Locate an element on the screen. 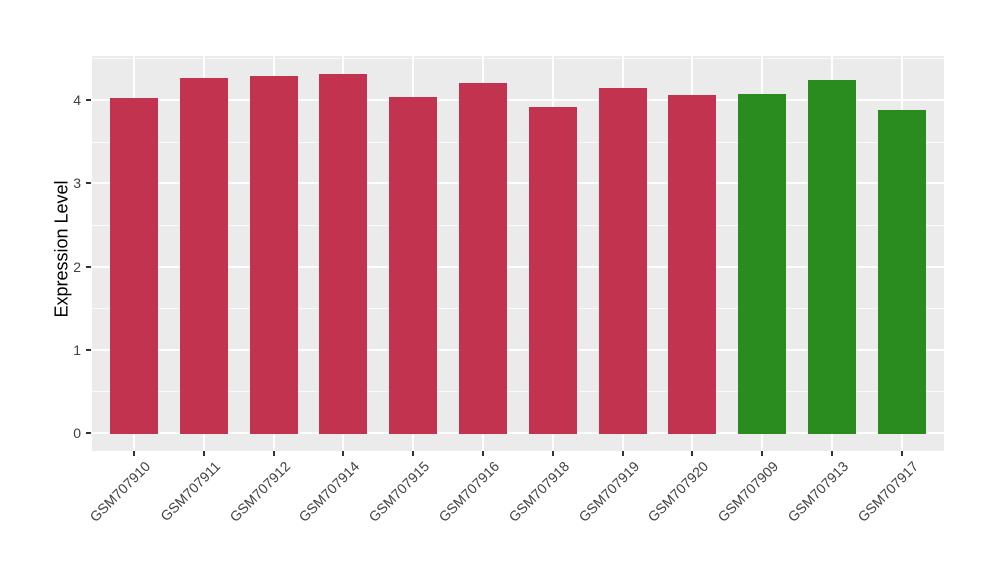  bar-GSM707913 is located at coordinates (832, 257).